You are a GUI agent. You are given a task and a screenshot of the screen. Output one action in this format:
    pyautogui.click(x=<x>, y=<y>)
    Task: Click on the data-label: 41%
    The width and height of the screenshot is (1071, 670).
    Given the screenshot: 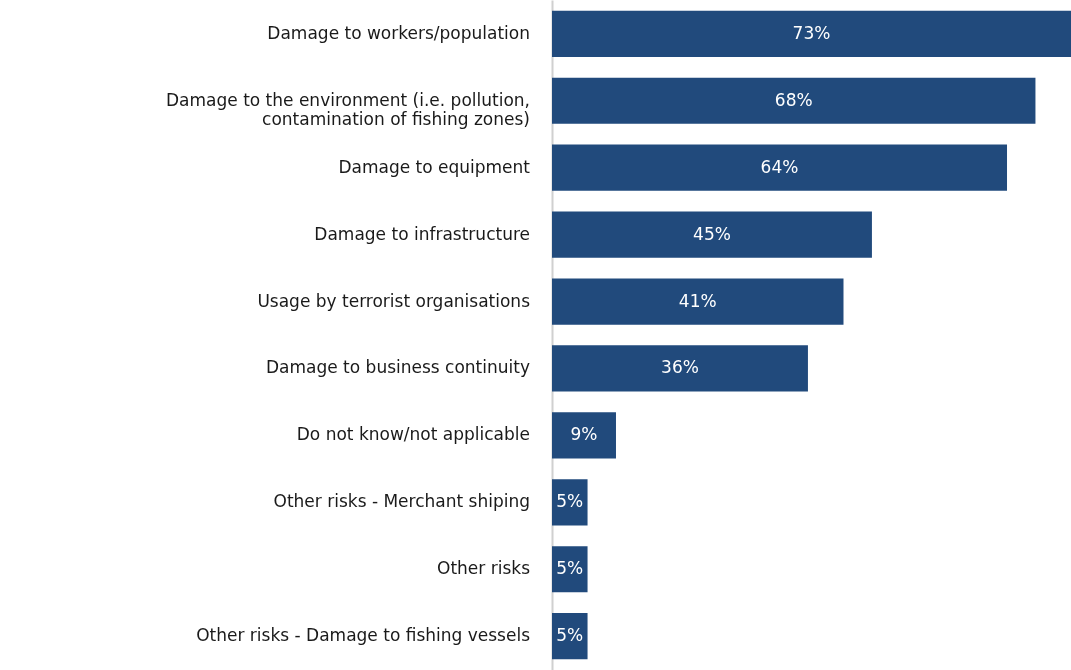 What is the action you would take?
    pyautogui.click(x=697, y=300)
    